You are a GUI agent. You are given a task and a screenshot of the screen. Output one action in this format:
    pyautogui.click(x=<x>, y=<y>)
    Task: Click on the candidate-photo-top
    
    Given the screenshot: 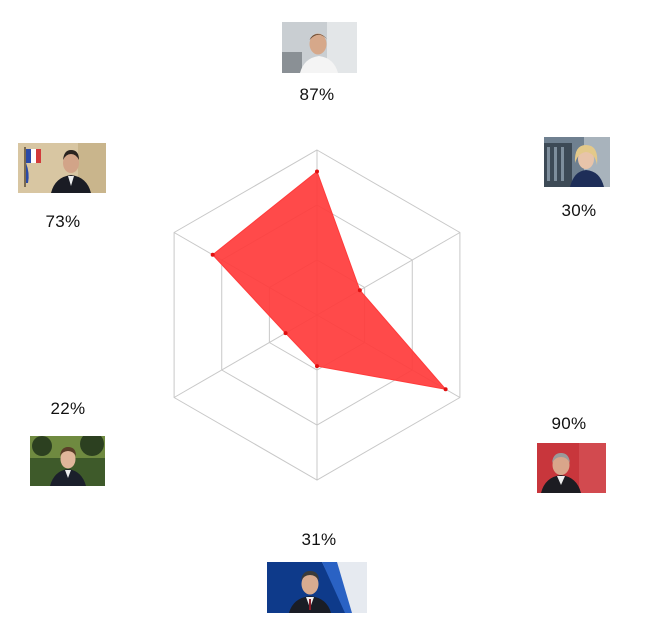 What is the action you would take?
    pyautogui.click(x=319, y=47)
    